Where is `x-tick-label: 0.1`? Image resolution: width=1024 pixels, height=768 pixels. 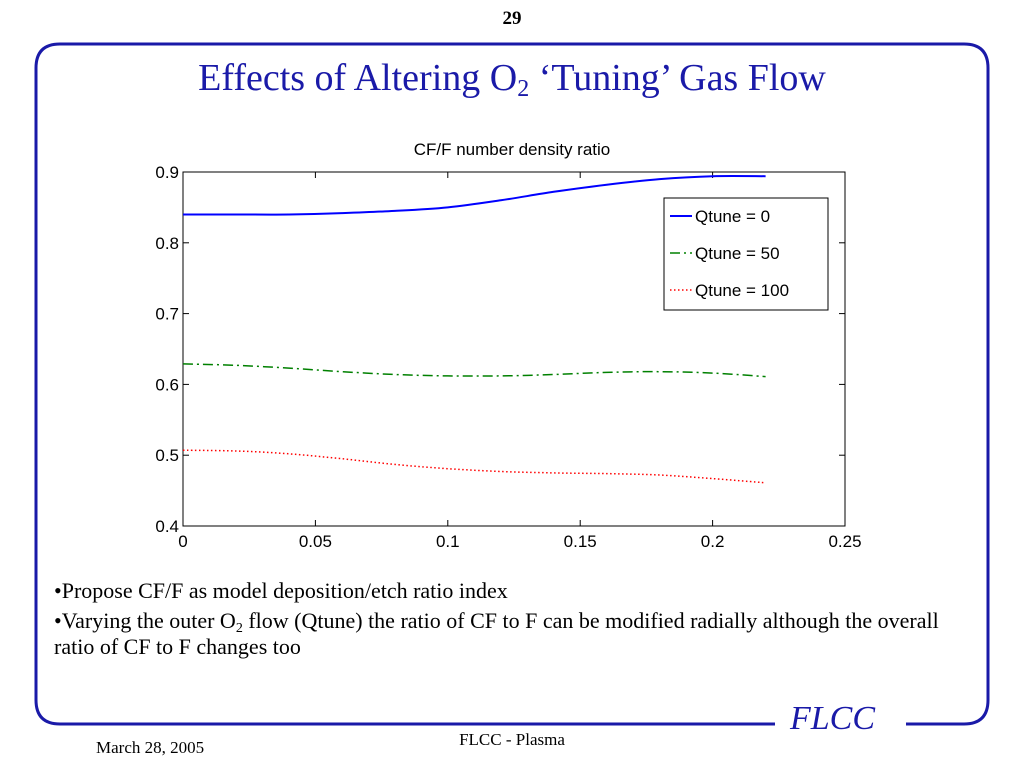
x-tick-label: 0.1 is located at coordinates (448, 541).